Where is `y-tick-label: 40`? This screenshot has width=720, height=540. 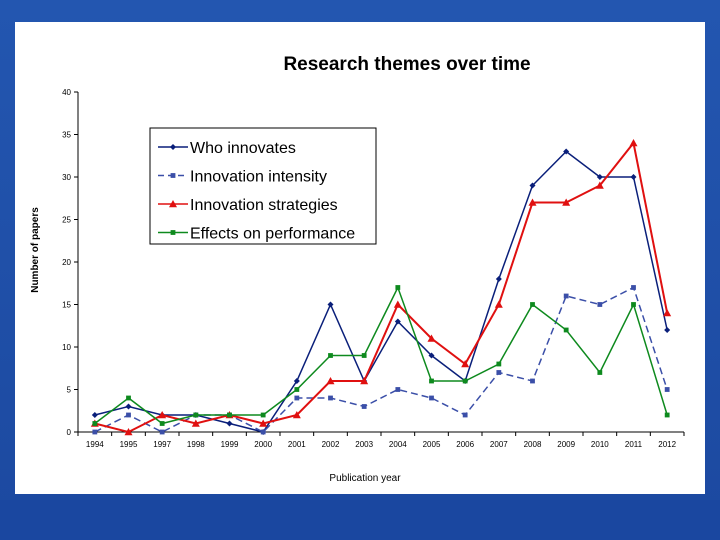 y-tick-label: 40 is located at coordinates (66, 92).